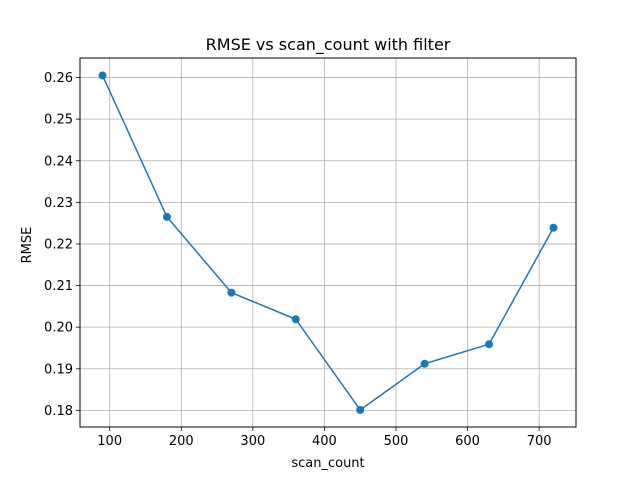  I want to click on chart-title: RMSE vs scan_count with filter, so click(328, 45).